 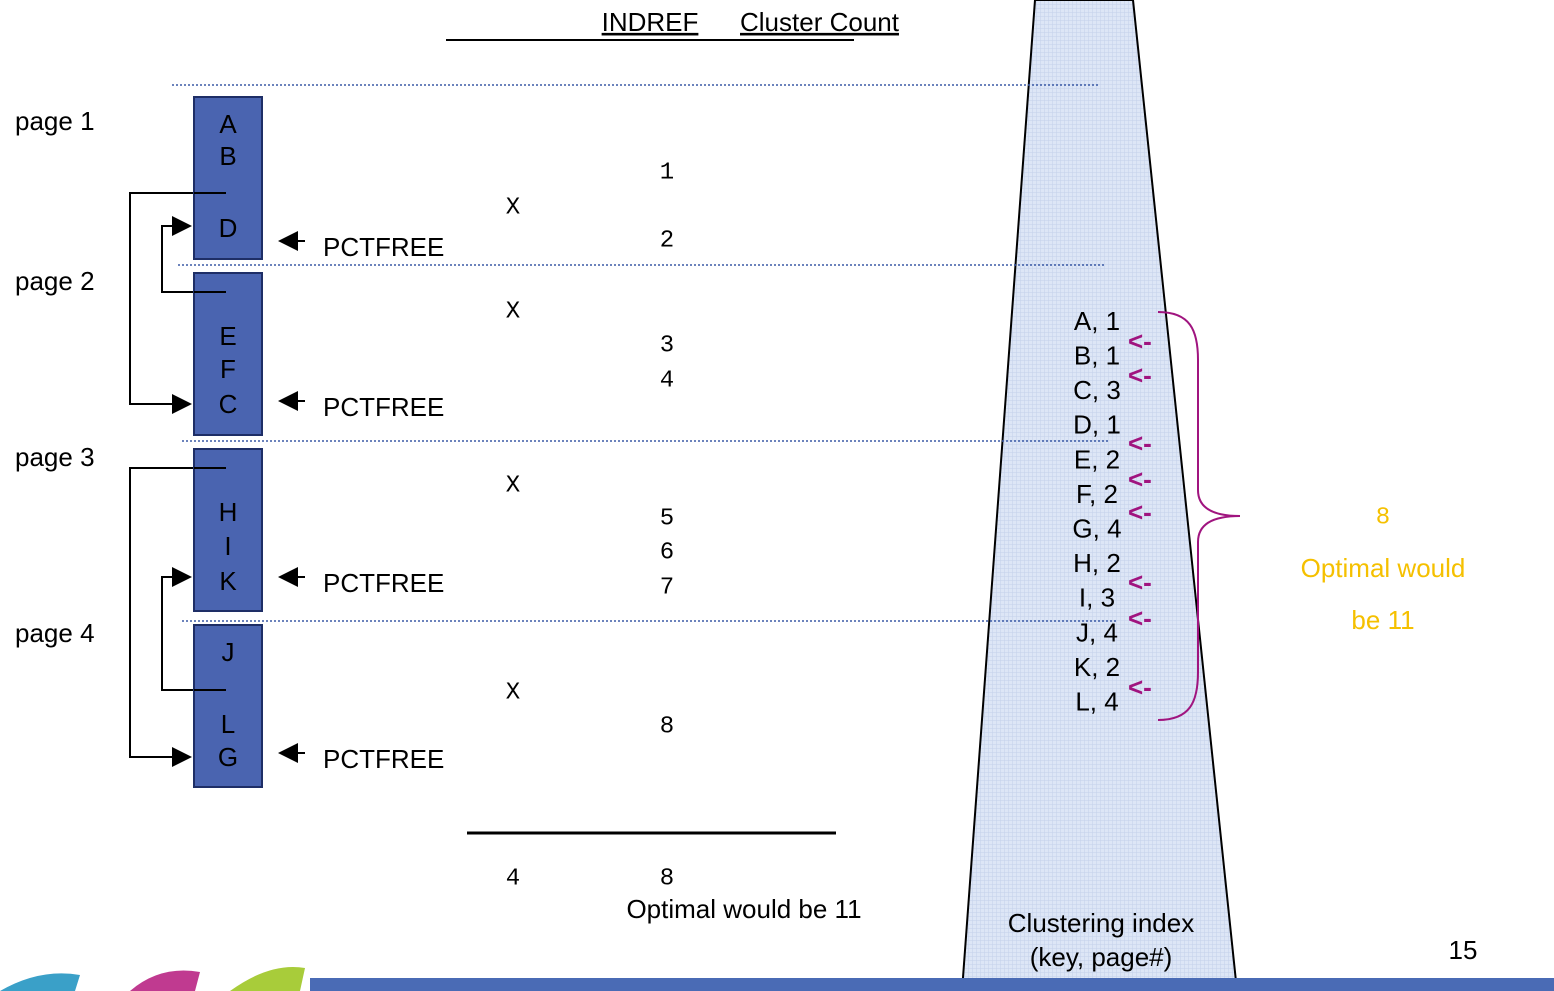 I want to click on index-entry: F, 2, so click(x=1097, y=494).